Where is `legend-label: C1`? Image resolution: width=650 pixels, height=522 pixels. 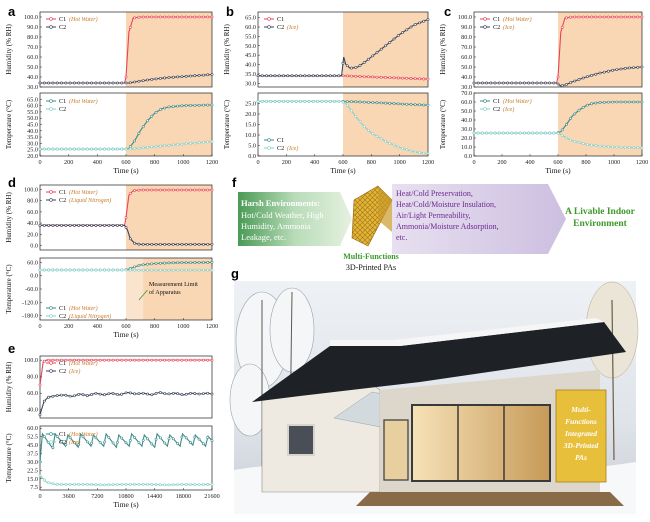
legend-label: C1 is located at coordinates (62, 308).